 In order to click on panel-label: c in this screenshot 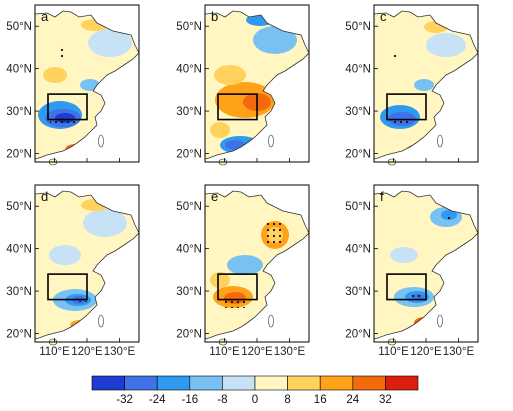, I will do `click(383, 16)`.